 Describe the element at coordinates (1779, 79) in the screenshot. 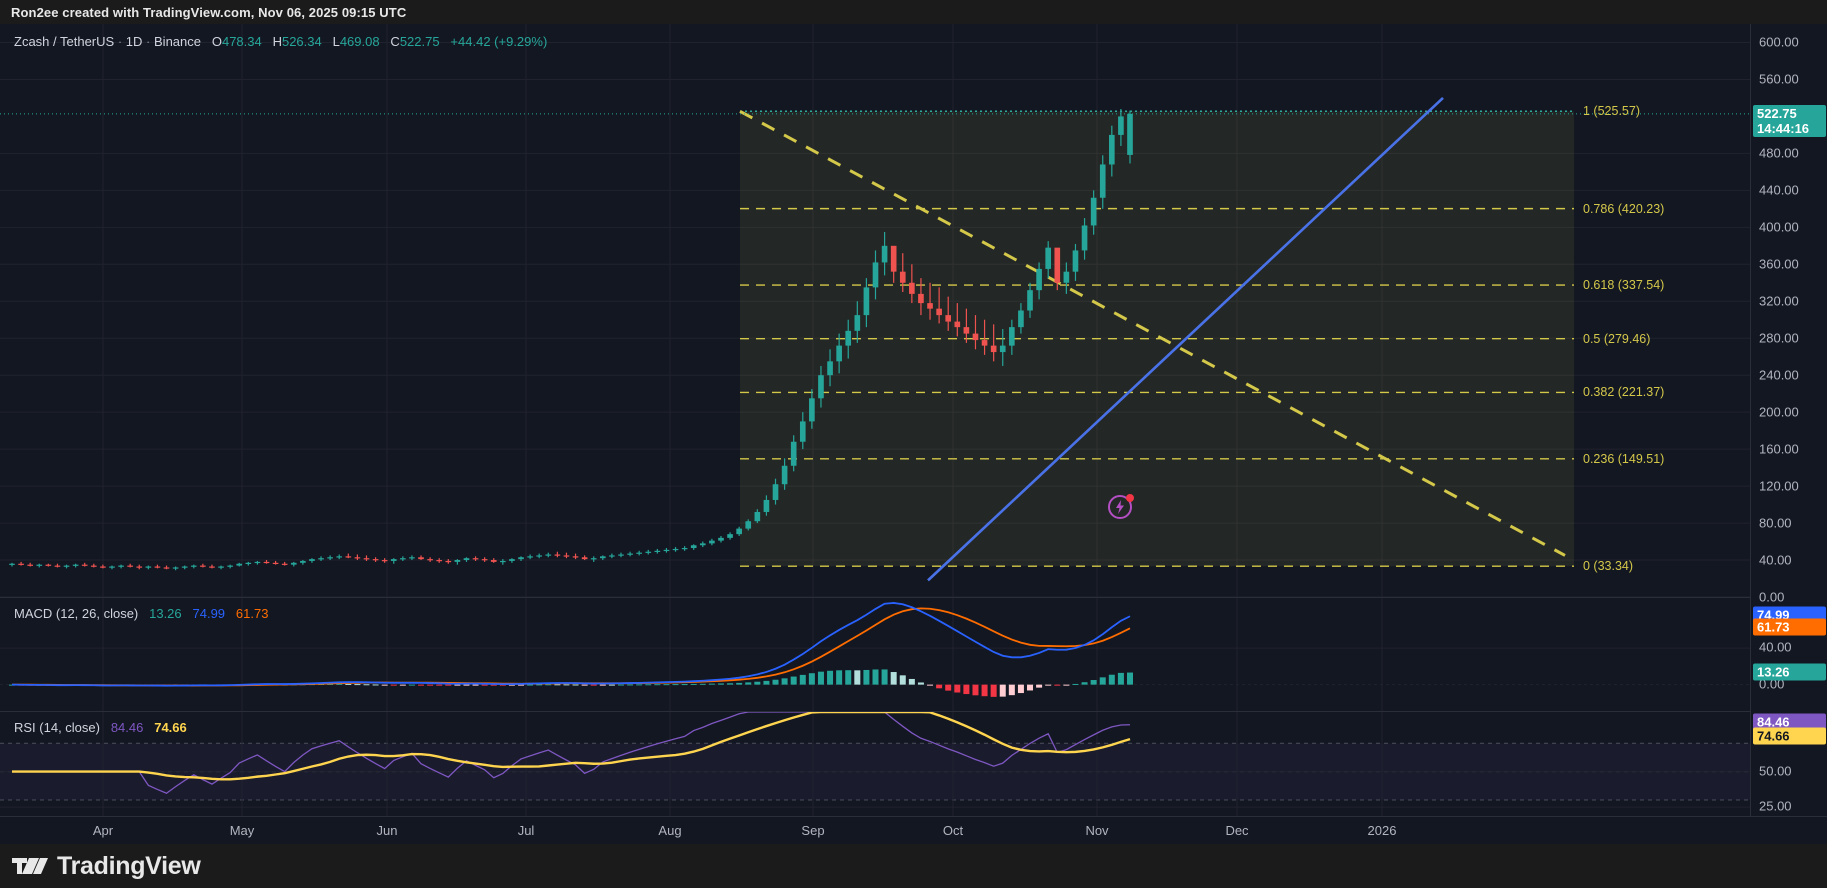

I see `price-axis-tick: 560.00` at that location.